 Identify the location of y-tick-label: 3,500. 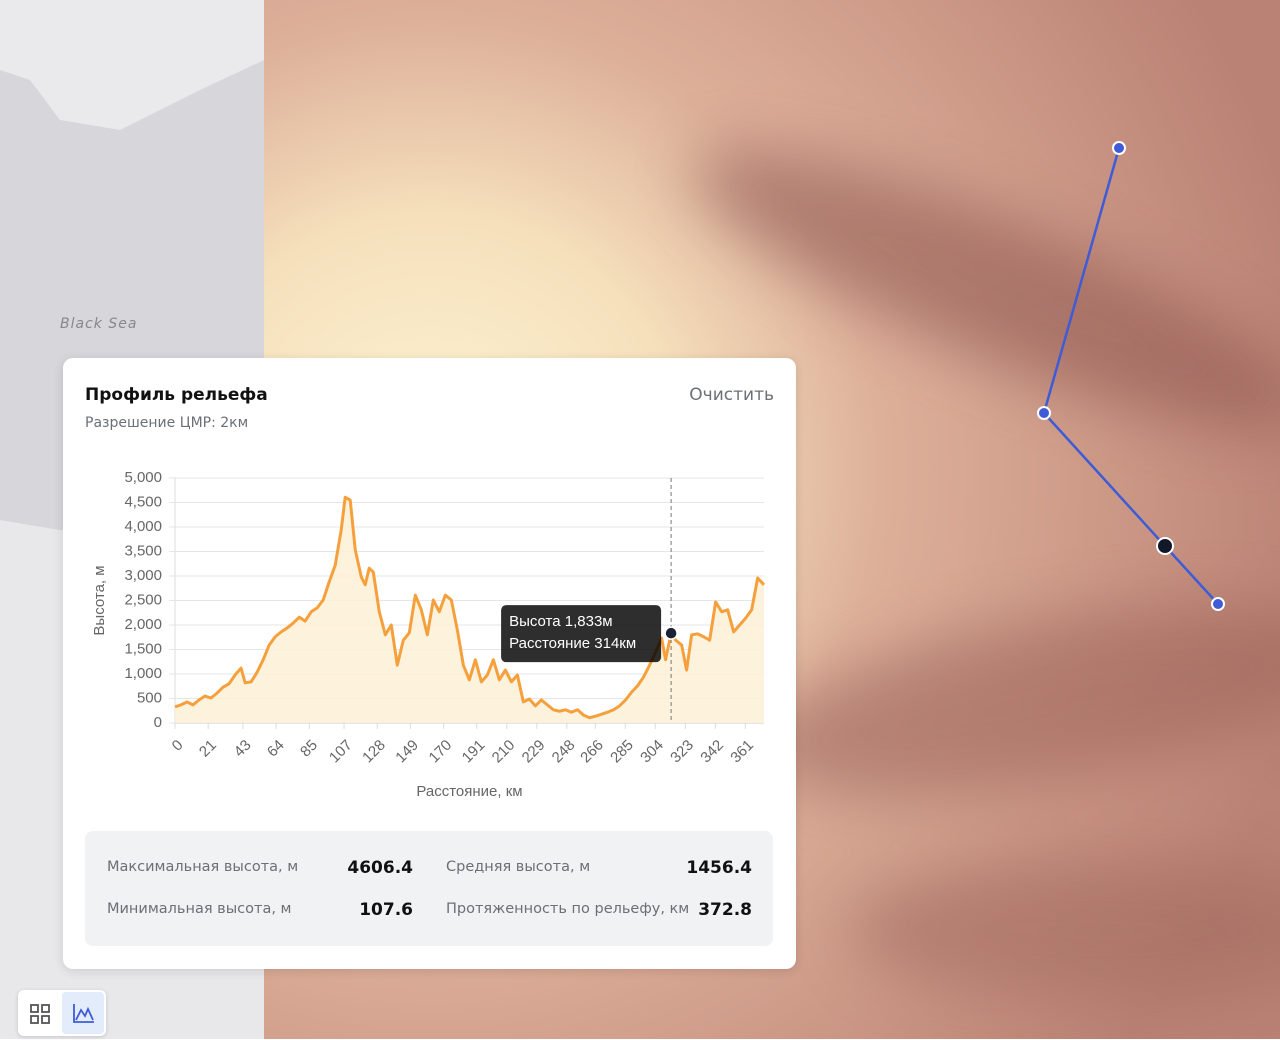
(143, 550).